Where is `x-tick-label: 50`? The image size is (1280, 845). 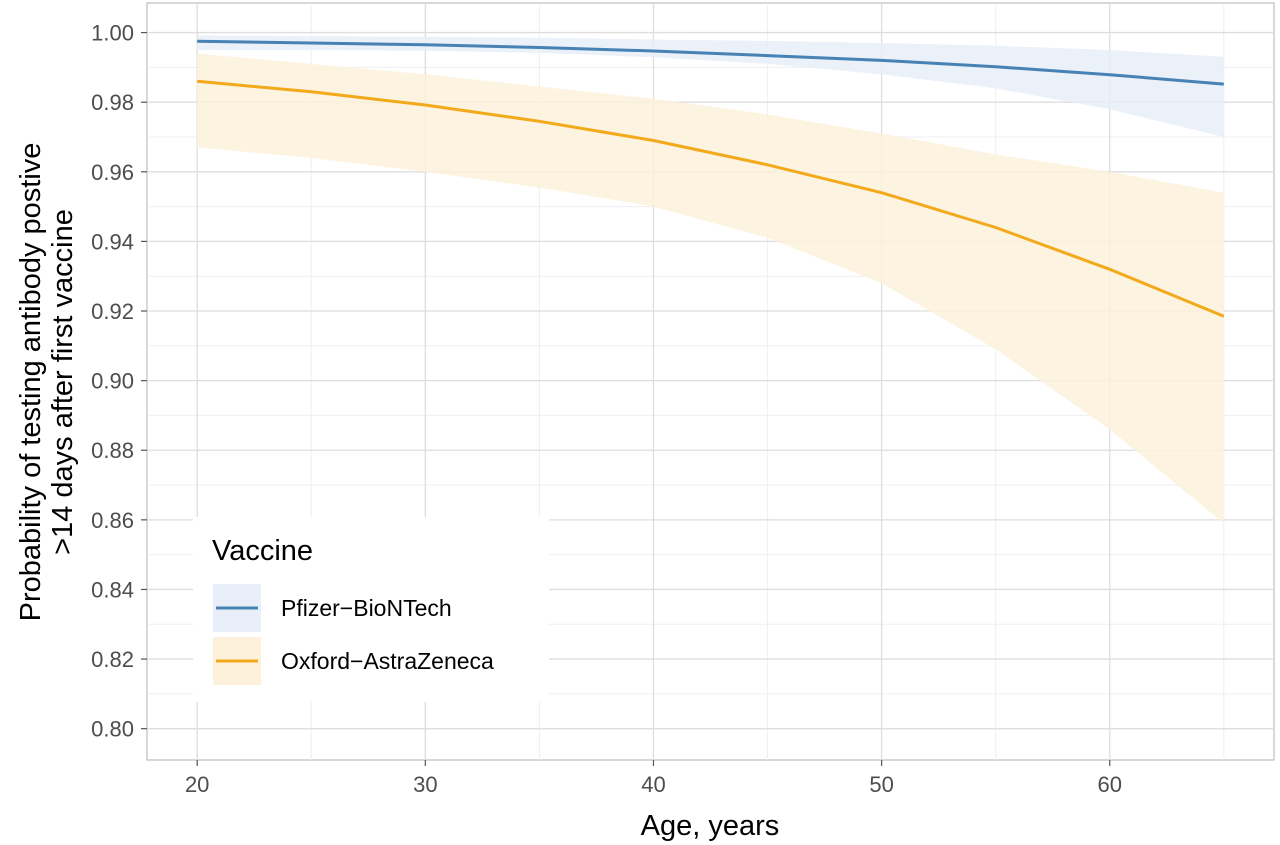 x-tick-label: 50 is located at coordinates (881, 784).